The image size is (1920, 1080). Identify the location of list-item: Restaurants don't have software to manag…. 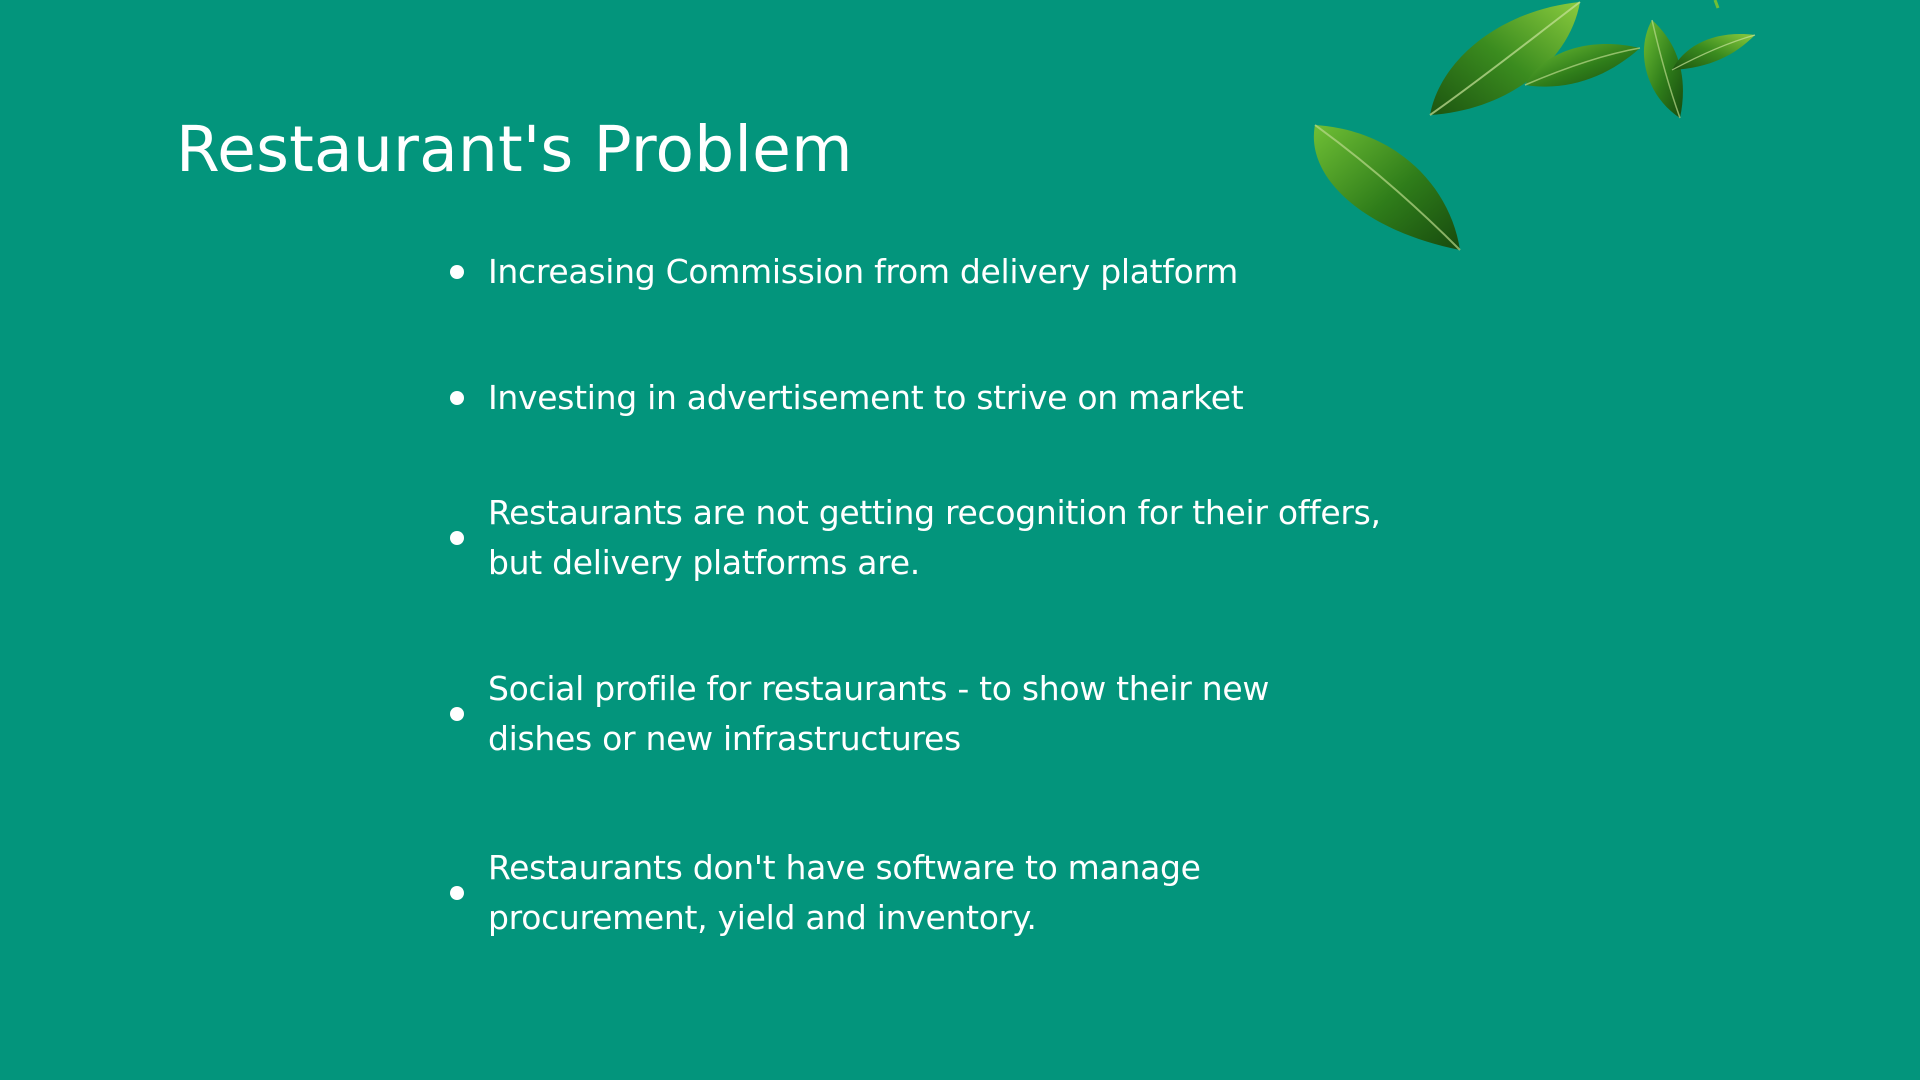
(950, 893).